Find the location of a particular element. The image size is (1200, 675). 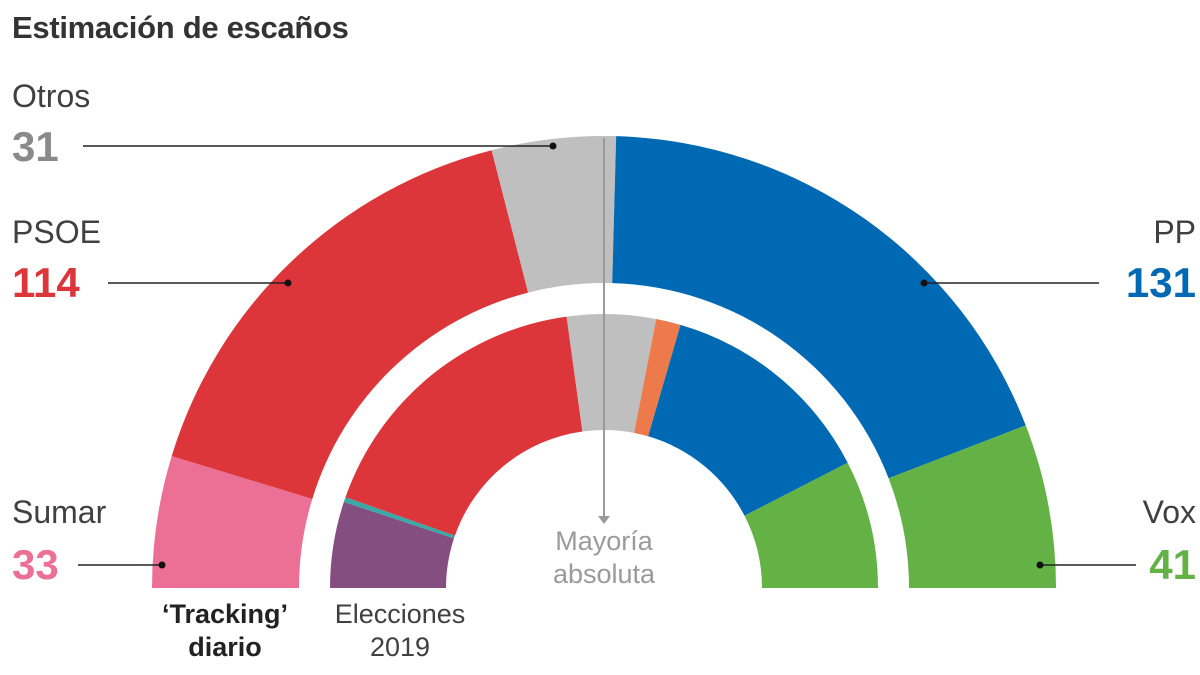

label-pp-name: PP is located at coordinates (1174, 232).